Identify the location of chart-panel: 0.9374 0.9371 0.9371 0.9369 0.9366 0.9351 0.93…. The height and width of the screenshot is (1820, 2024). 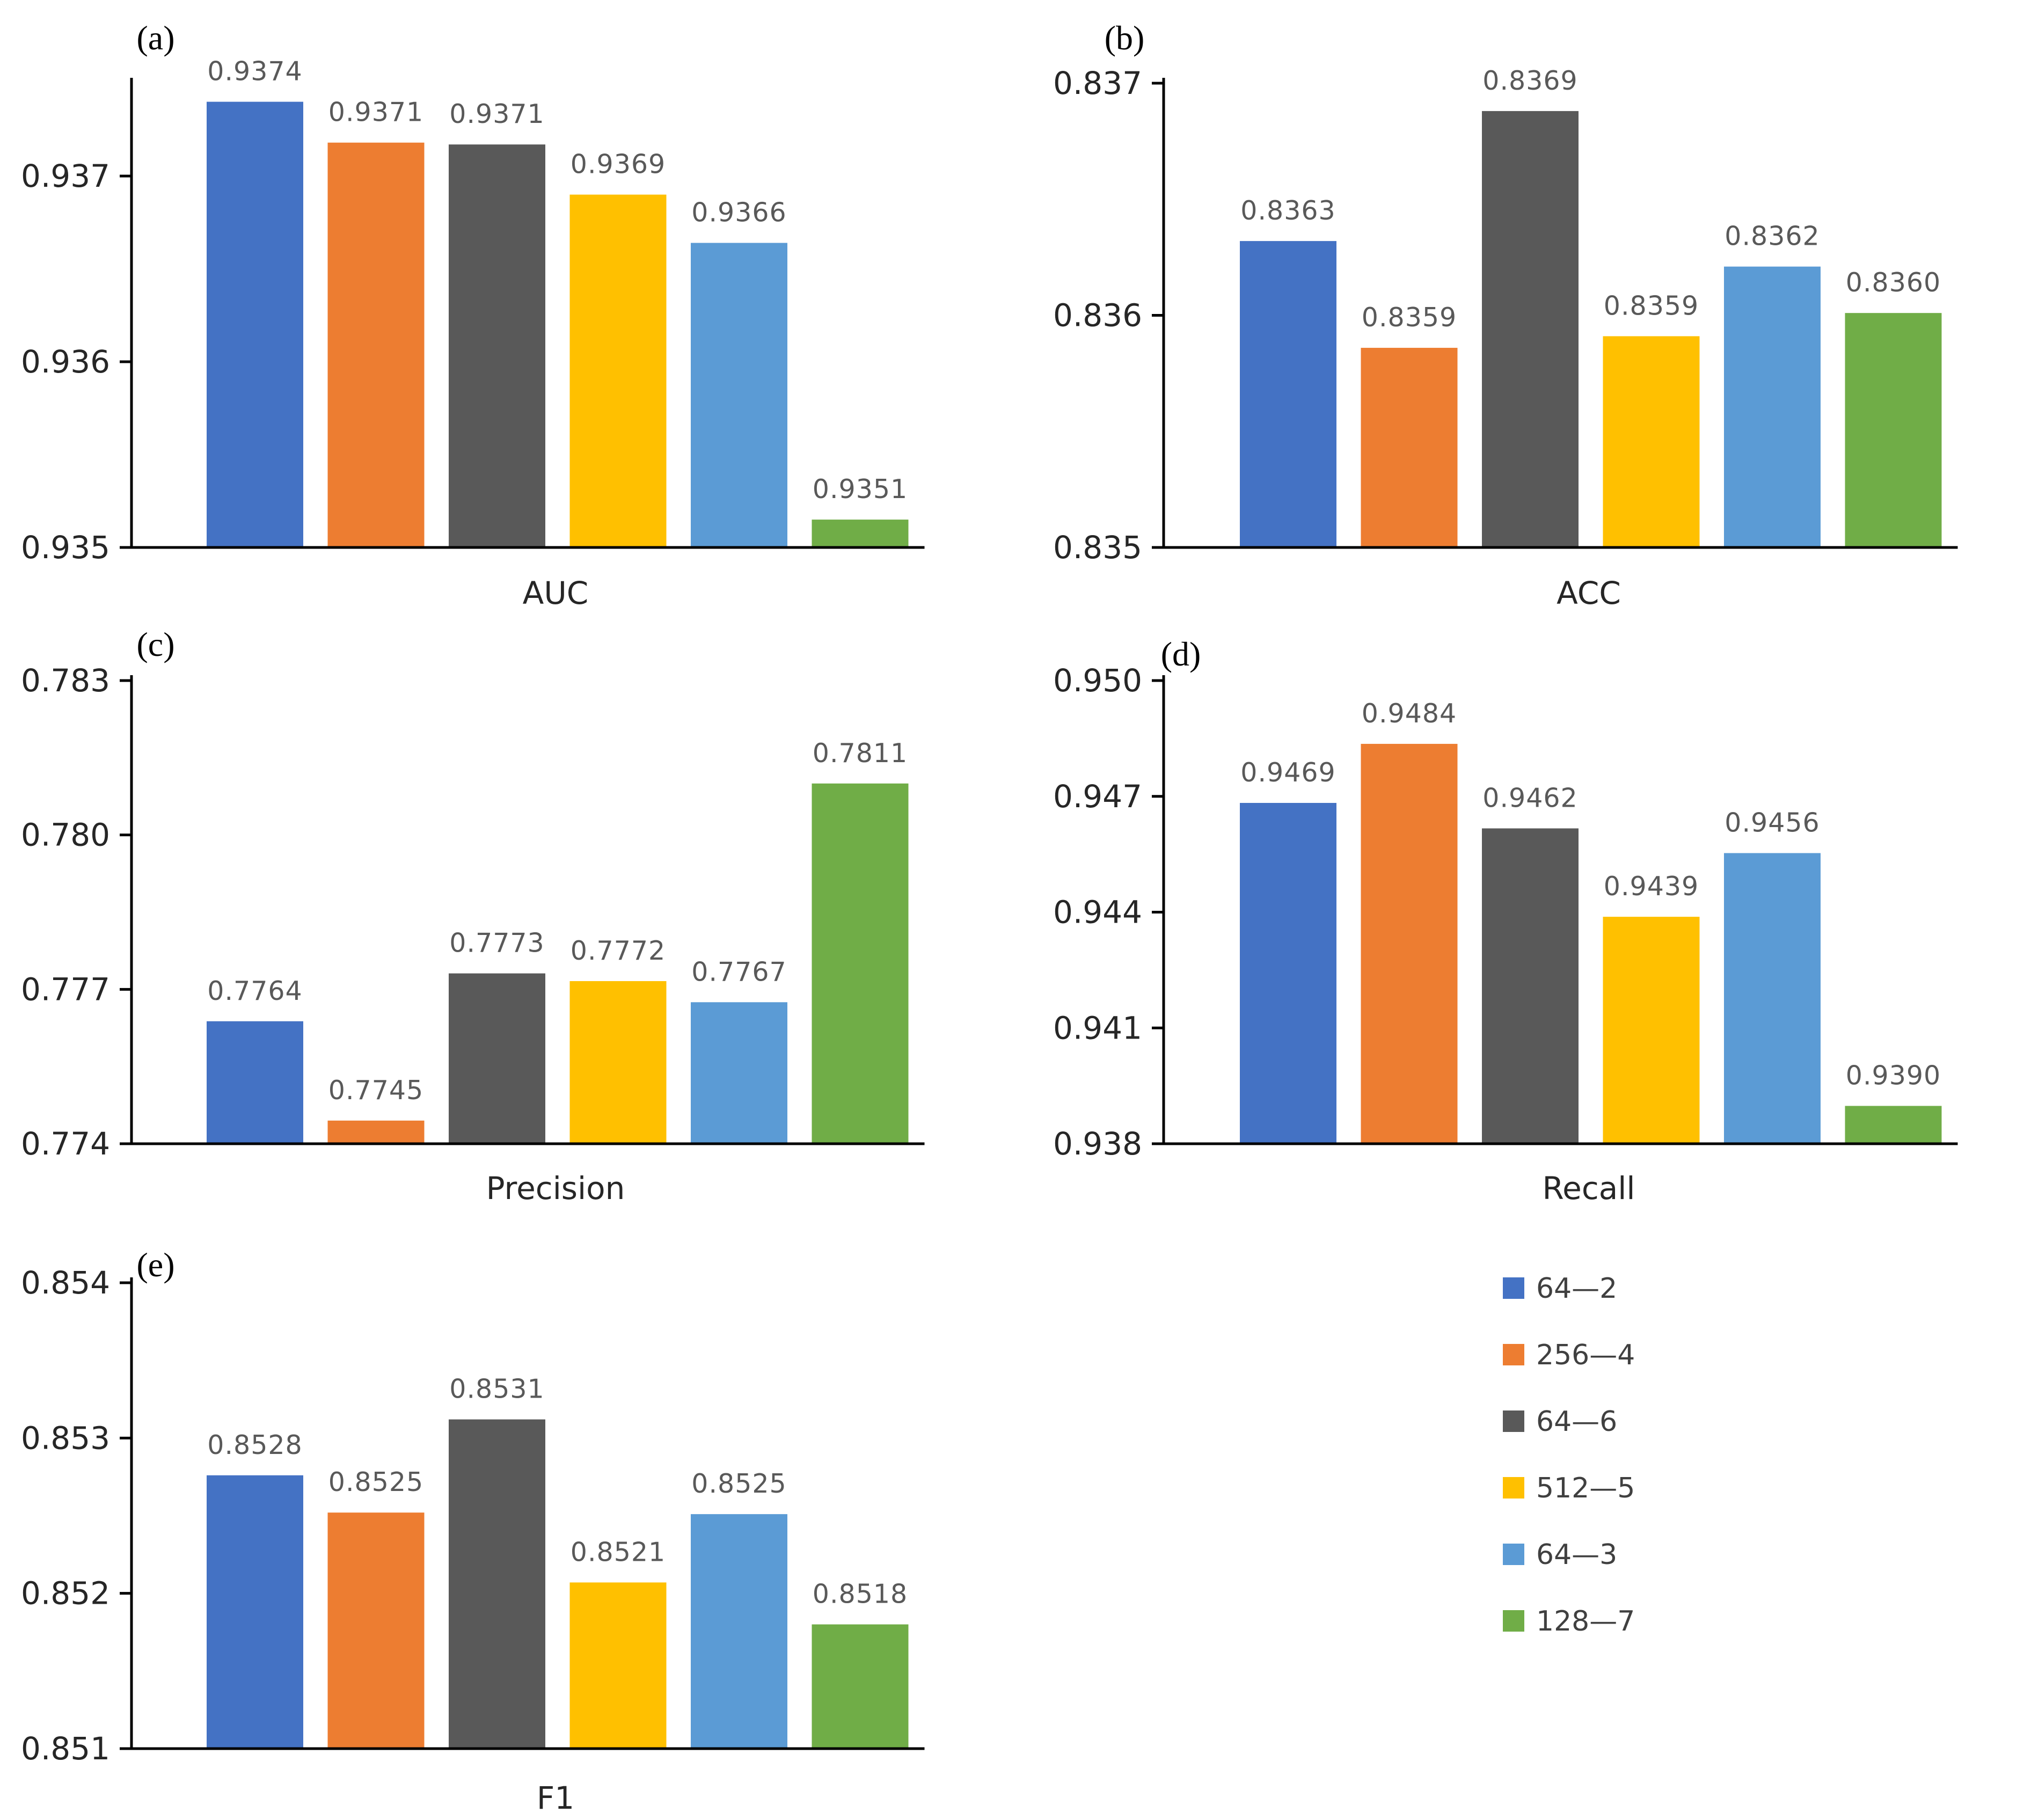
(473, 315).